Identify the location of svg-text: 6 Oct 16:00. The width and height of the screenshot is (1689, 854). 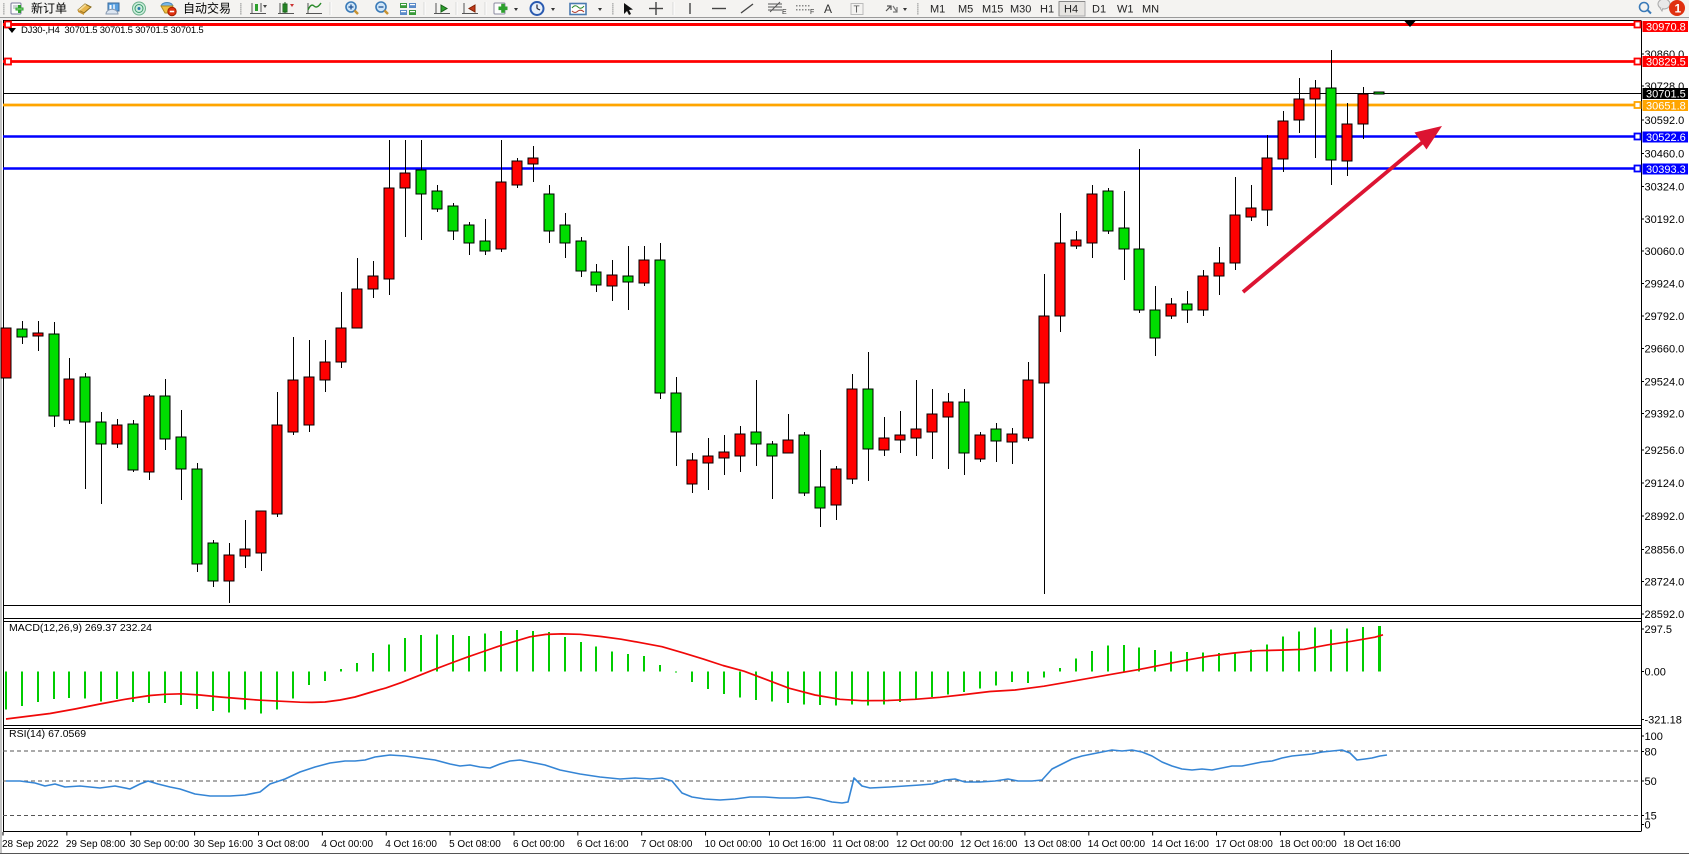
(603, 844).